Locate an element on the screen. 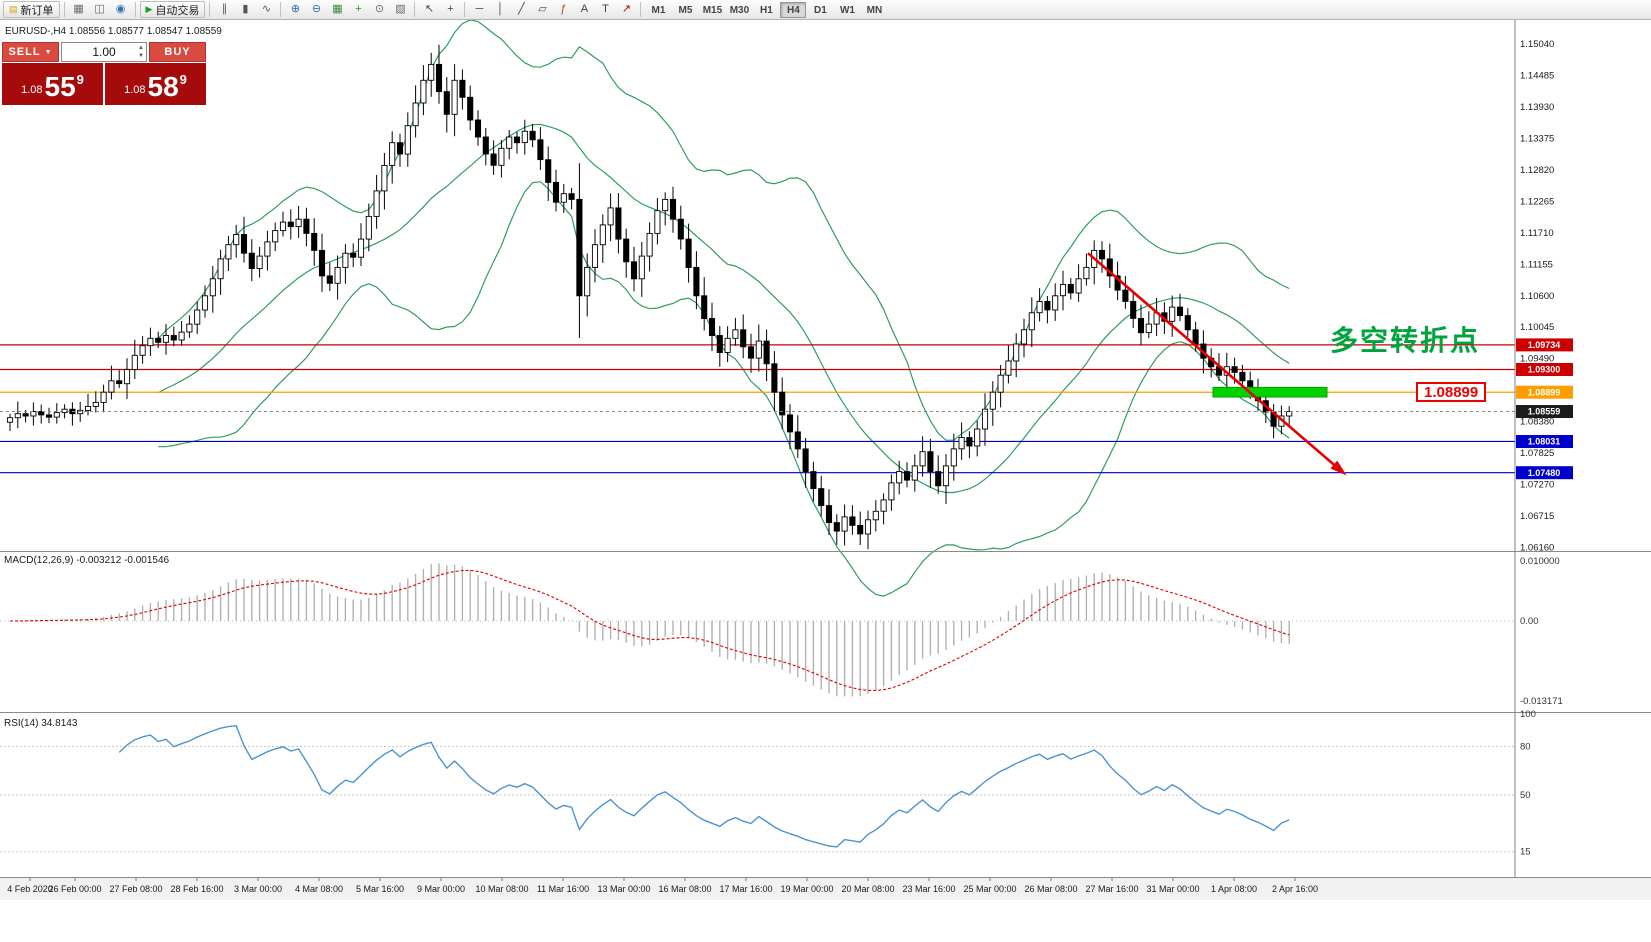  time-axis-strip is located at coordinates (825, 889).